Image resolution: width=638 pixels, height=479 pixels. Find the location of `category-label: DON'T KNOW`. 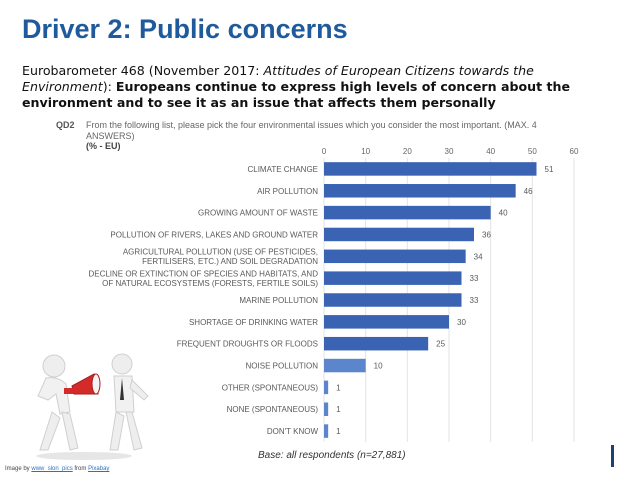

category-label: DON'T KNOW is located at coordinates (293, 431).